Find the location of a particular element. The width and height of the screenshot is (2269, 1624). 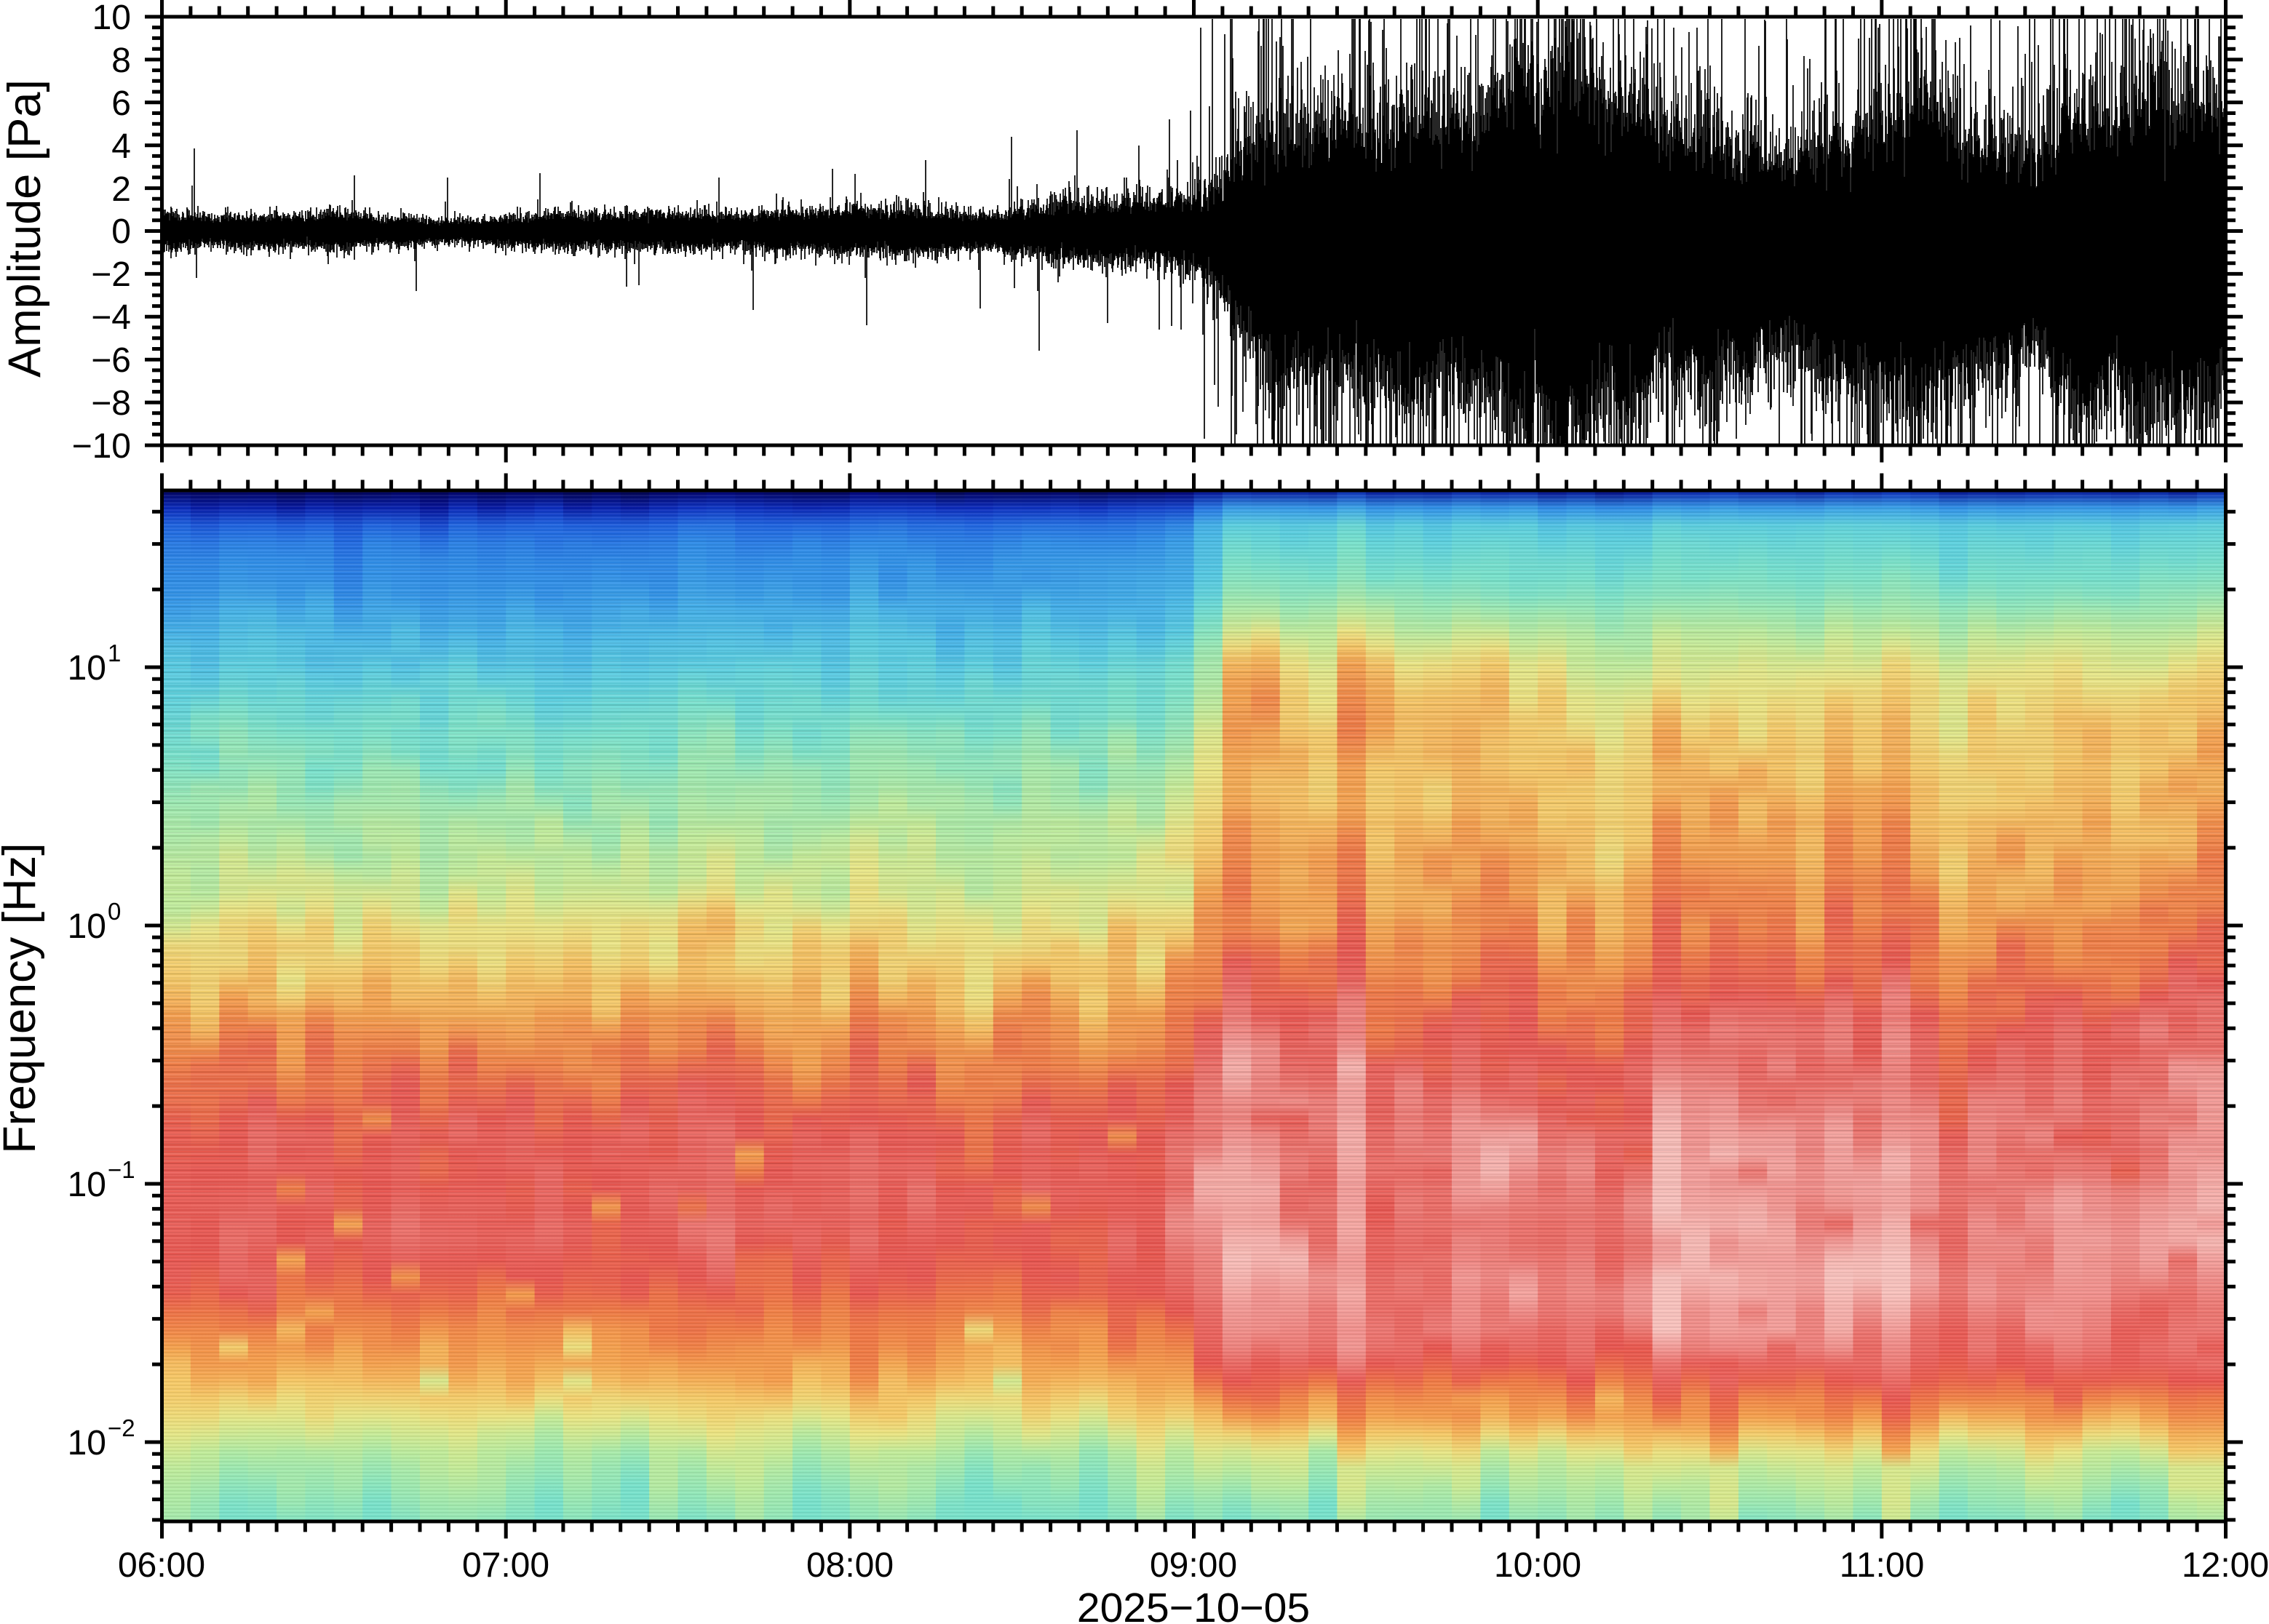

svg-text: 09:00 is located at coordinates (1193, 1565).